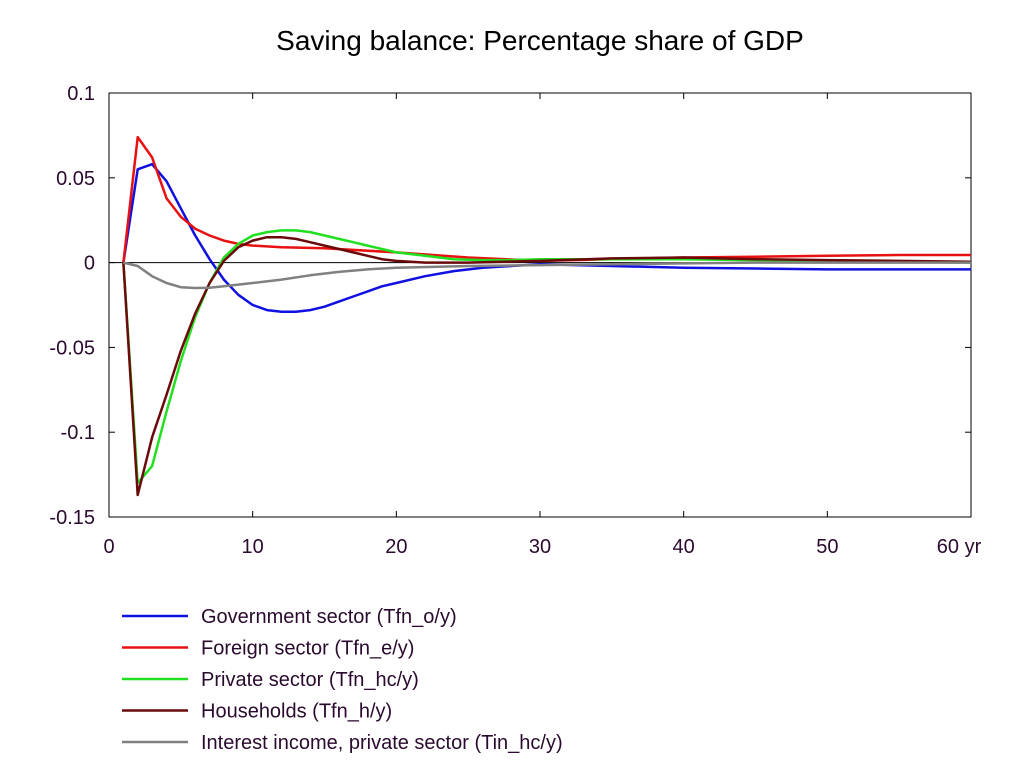 The width and height of the screenshot is (1024, 778). Describe the element at coordinates (540, 40) in the screenshot. I see `chart-title: Saving balance: Percentage share of GDP` at that location.